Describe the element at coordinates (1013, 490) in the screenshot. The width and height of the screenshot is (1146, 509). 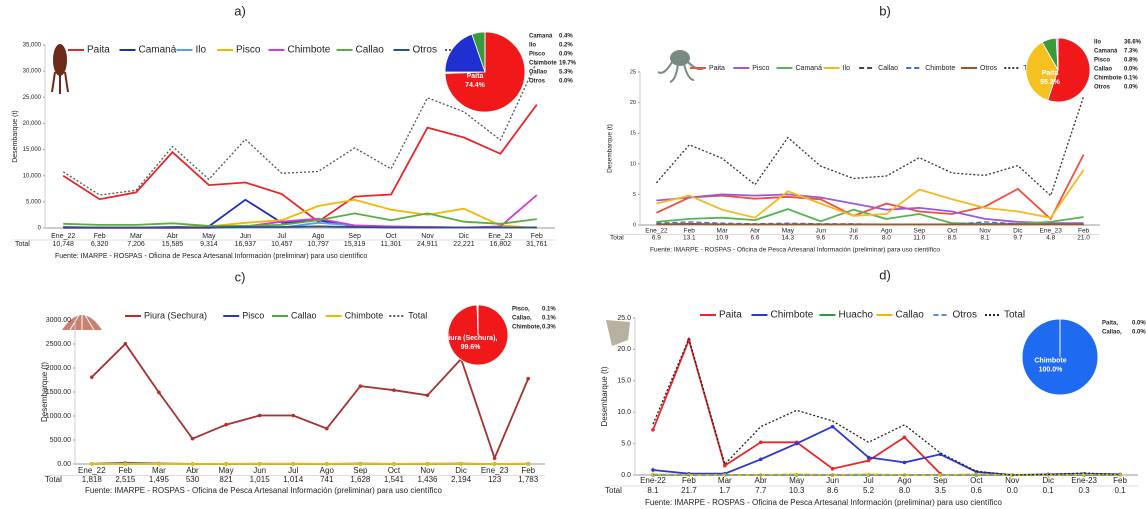
I see `table-total: 0.0` at that location.